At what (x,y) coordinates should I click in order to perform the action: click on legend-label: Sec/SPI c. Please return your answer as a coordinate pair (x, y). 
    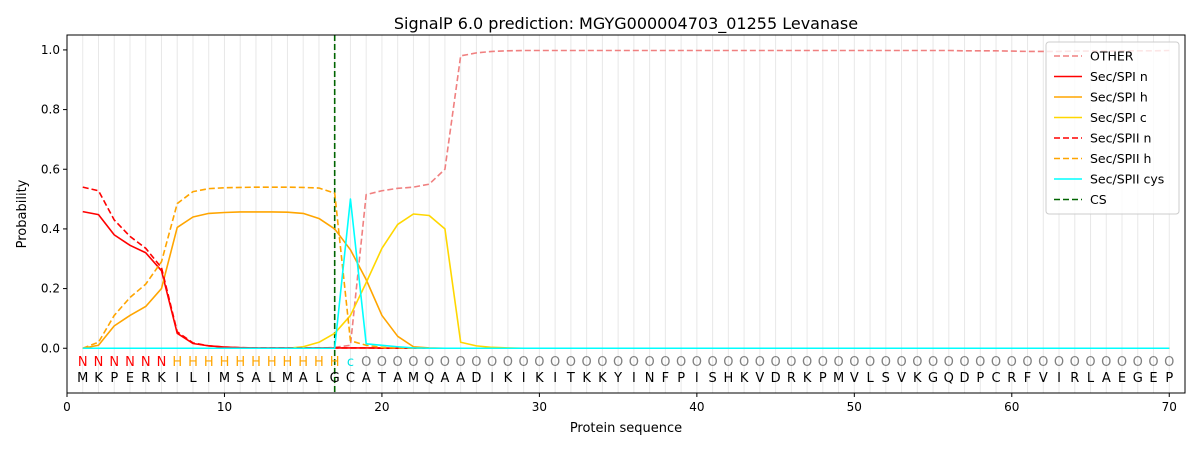
    Looking at the image, I should click on (1118, 117).